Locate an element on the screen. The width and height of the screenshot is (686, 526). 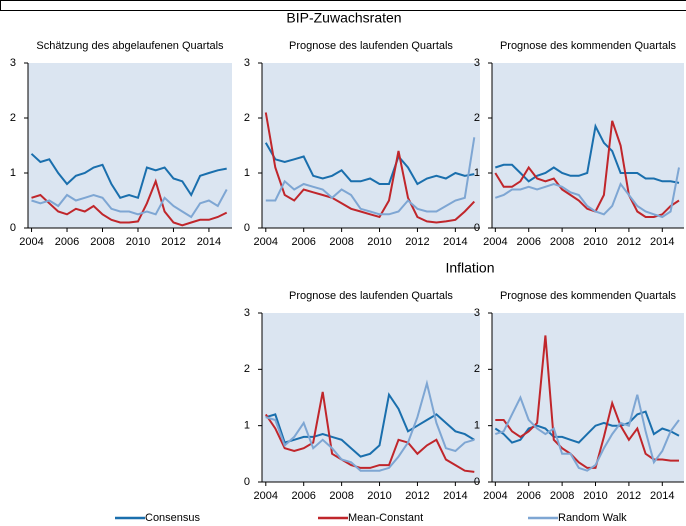
section-title: BIP-Zuwachsraten is located at coordinates (343, 18).